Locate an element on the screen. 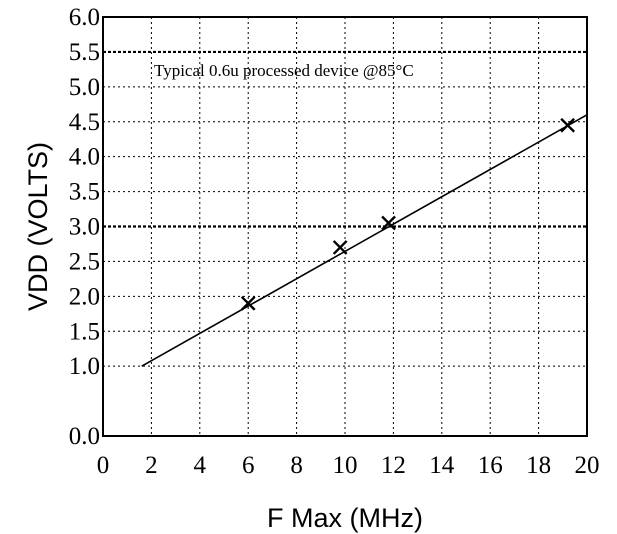  y-tick-label: 5.5 is located at coordinates (84, 52).